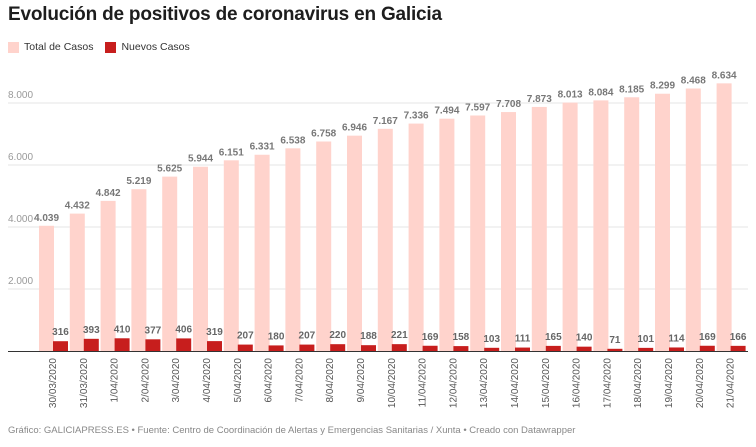 Image resolution: width=756 pixels, height=447 pixels. What do you see at coordinates (176, 380) in the screenshot?
I see `x-tick-label: 3/04/2020` at bounding box center [176, 380].